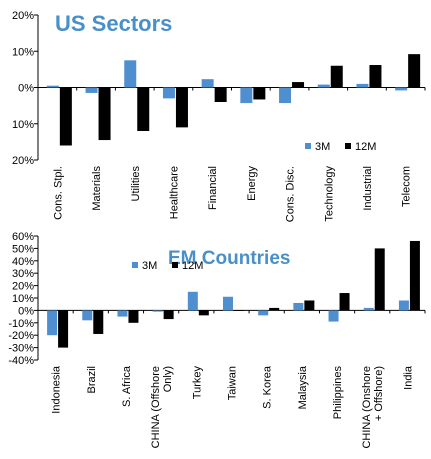  I want to click on category-label: Taiwan, so click(233, 383).